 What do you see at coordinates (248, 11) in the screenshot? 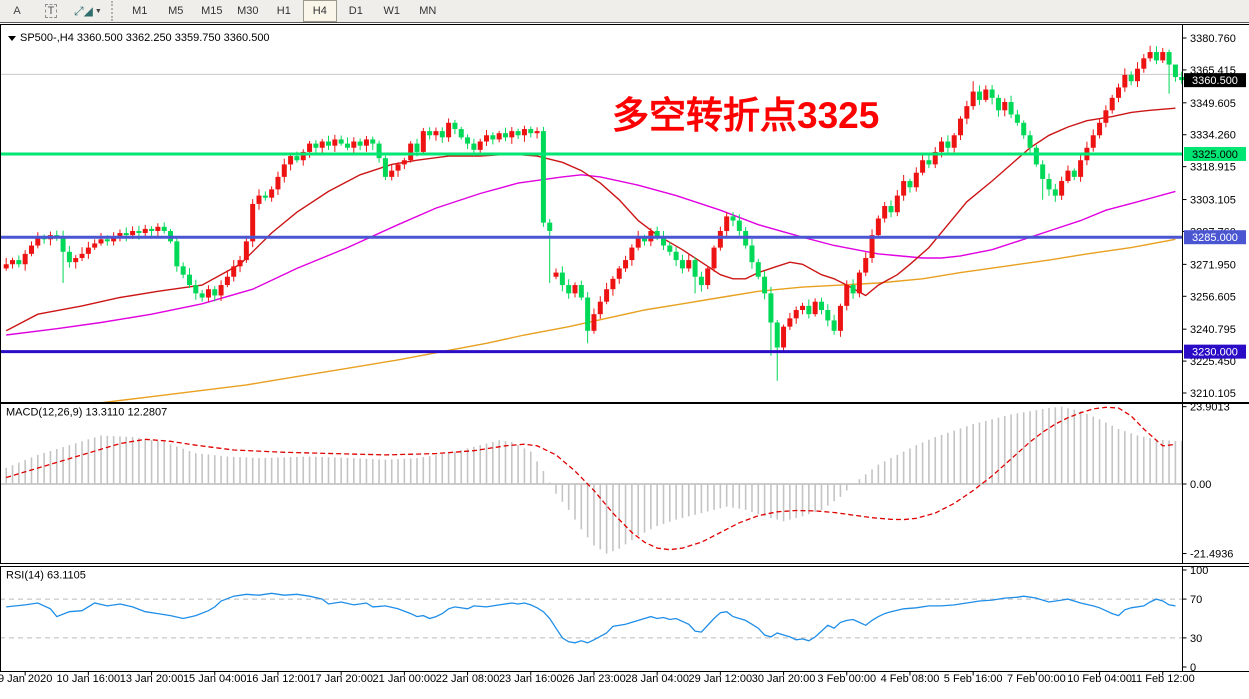
I see `timeframe-button-m30: M30` at bounding box center [248, 11].